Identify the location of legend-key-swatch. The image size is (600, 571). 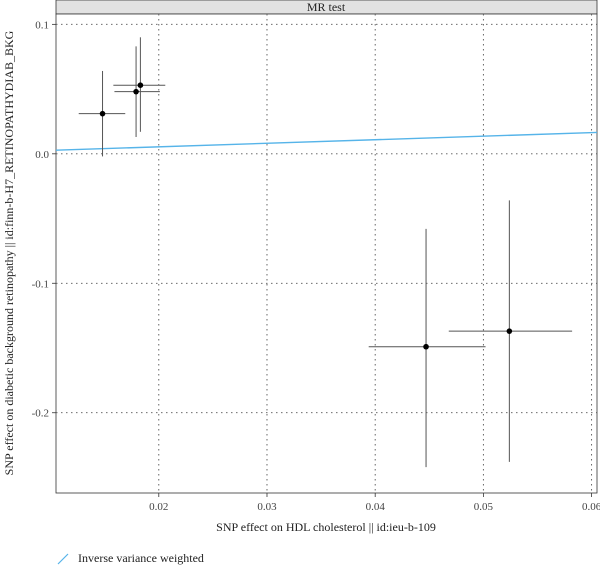
(63, 558).